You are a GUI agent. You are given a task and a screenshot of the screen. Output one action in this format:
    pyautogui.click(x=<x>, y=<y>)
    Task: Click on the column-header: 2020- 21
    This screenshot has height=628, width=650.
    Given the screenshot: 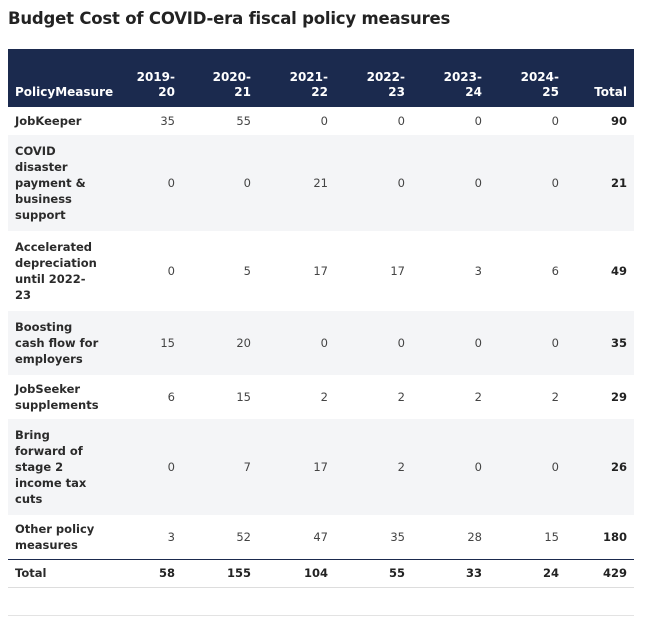 What is the action you would take?
    pyautogui.click(x=220, y=78)
    